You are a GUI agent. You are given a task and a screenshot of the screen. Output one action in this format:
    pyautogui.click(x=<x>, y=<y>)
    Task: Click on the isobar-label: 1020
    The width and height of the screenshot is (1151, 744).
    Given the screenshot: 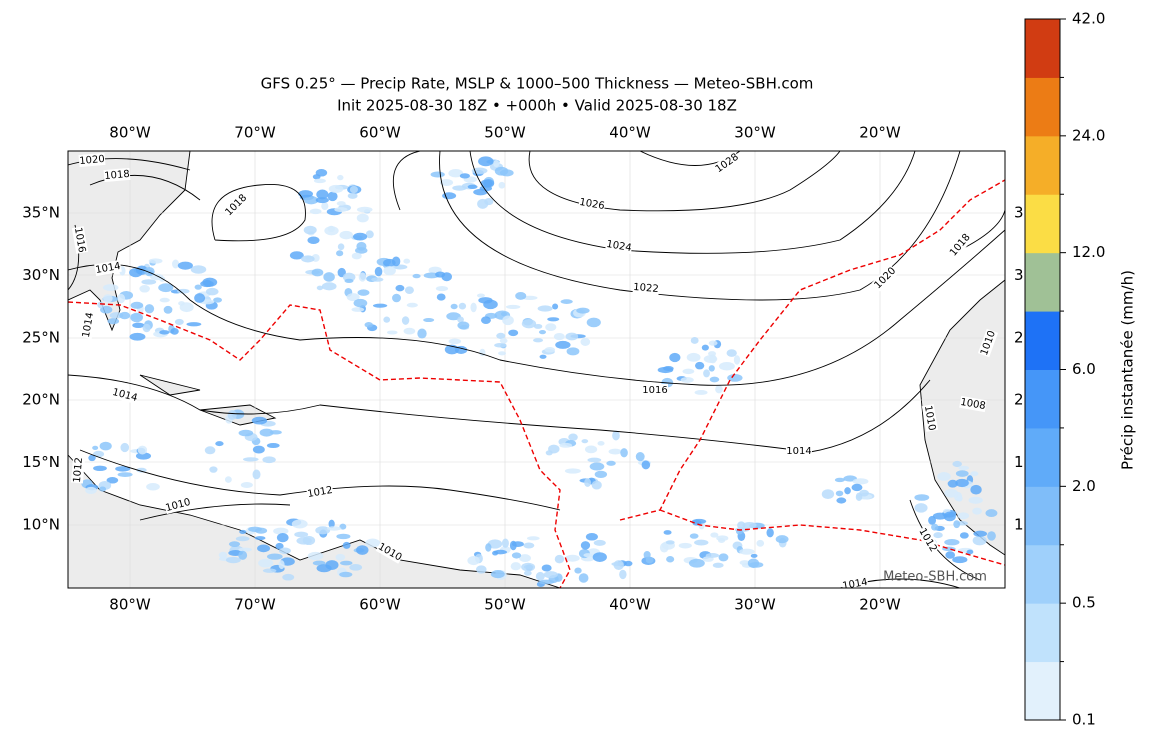 What is the action you would take?
    pyautogui.click(x=92, y=160)
    